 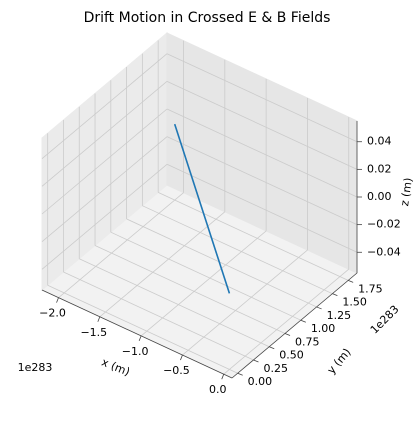 What do you see at coordinates (339, 315) in the screenshot?
I see `y-tick-label: 1.25` at bounding box center [339, 315].